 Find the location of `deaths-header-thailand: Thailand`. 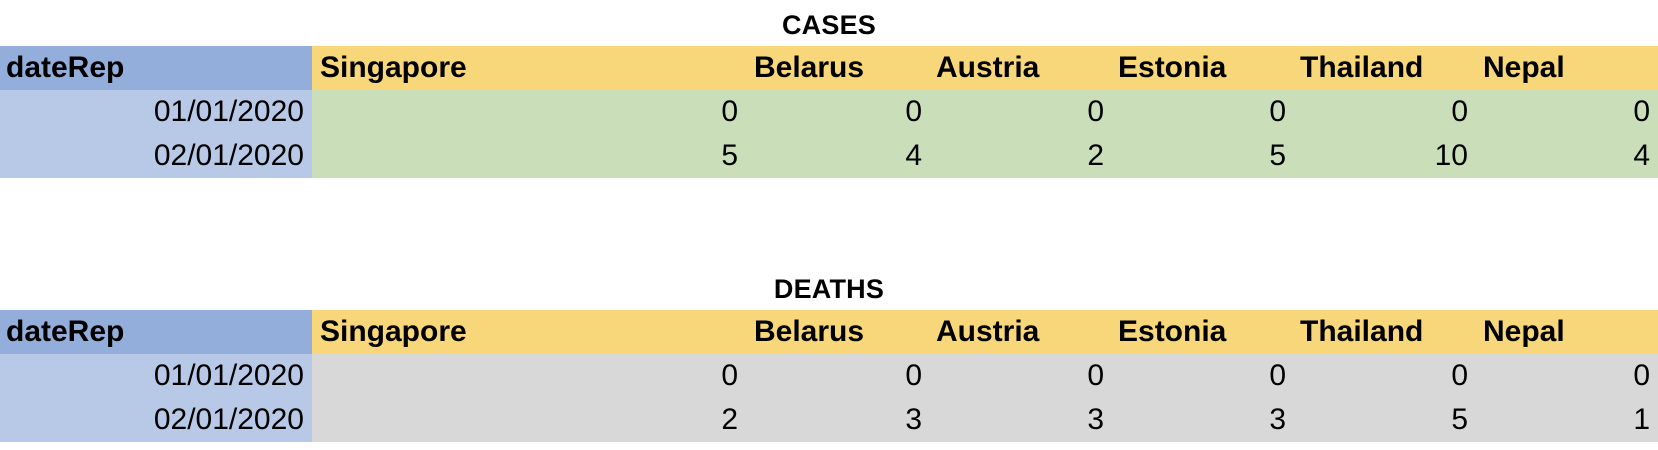

deaths-header-thailand: Thailand is located at coordinates (1362, 331).